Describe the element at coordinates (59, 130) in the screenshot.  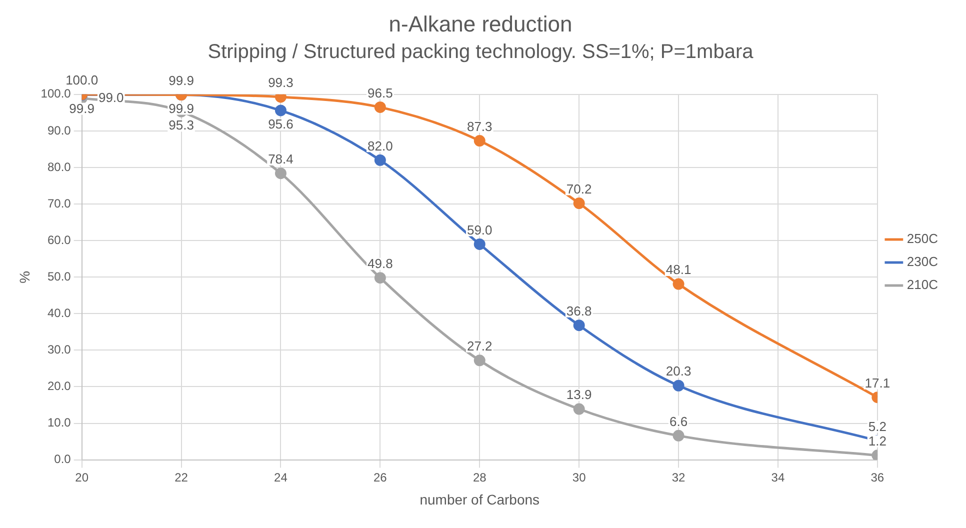
I see `y-tick-label: 90.0` at that location.